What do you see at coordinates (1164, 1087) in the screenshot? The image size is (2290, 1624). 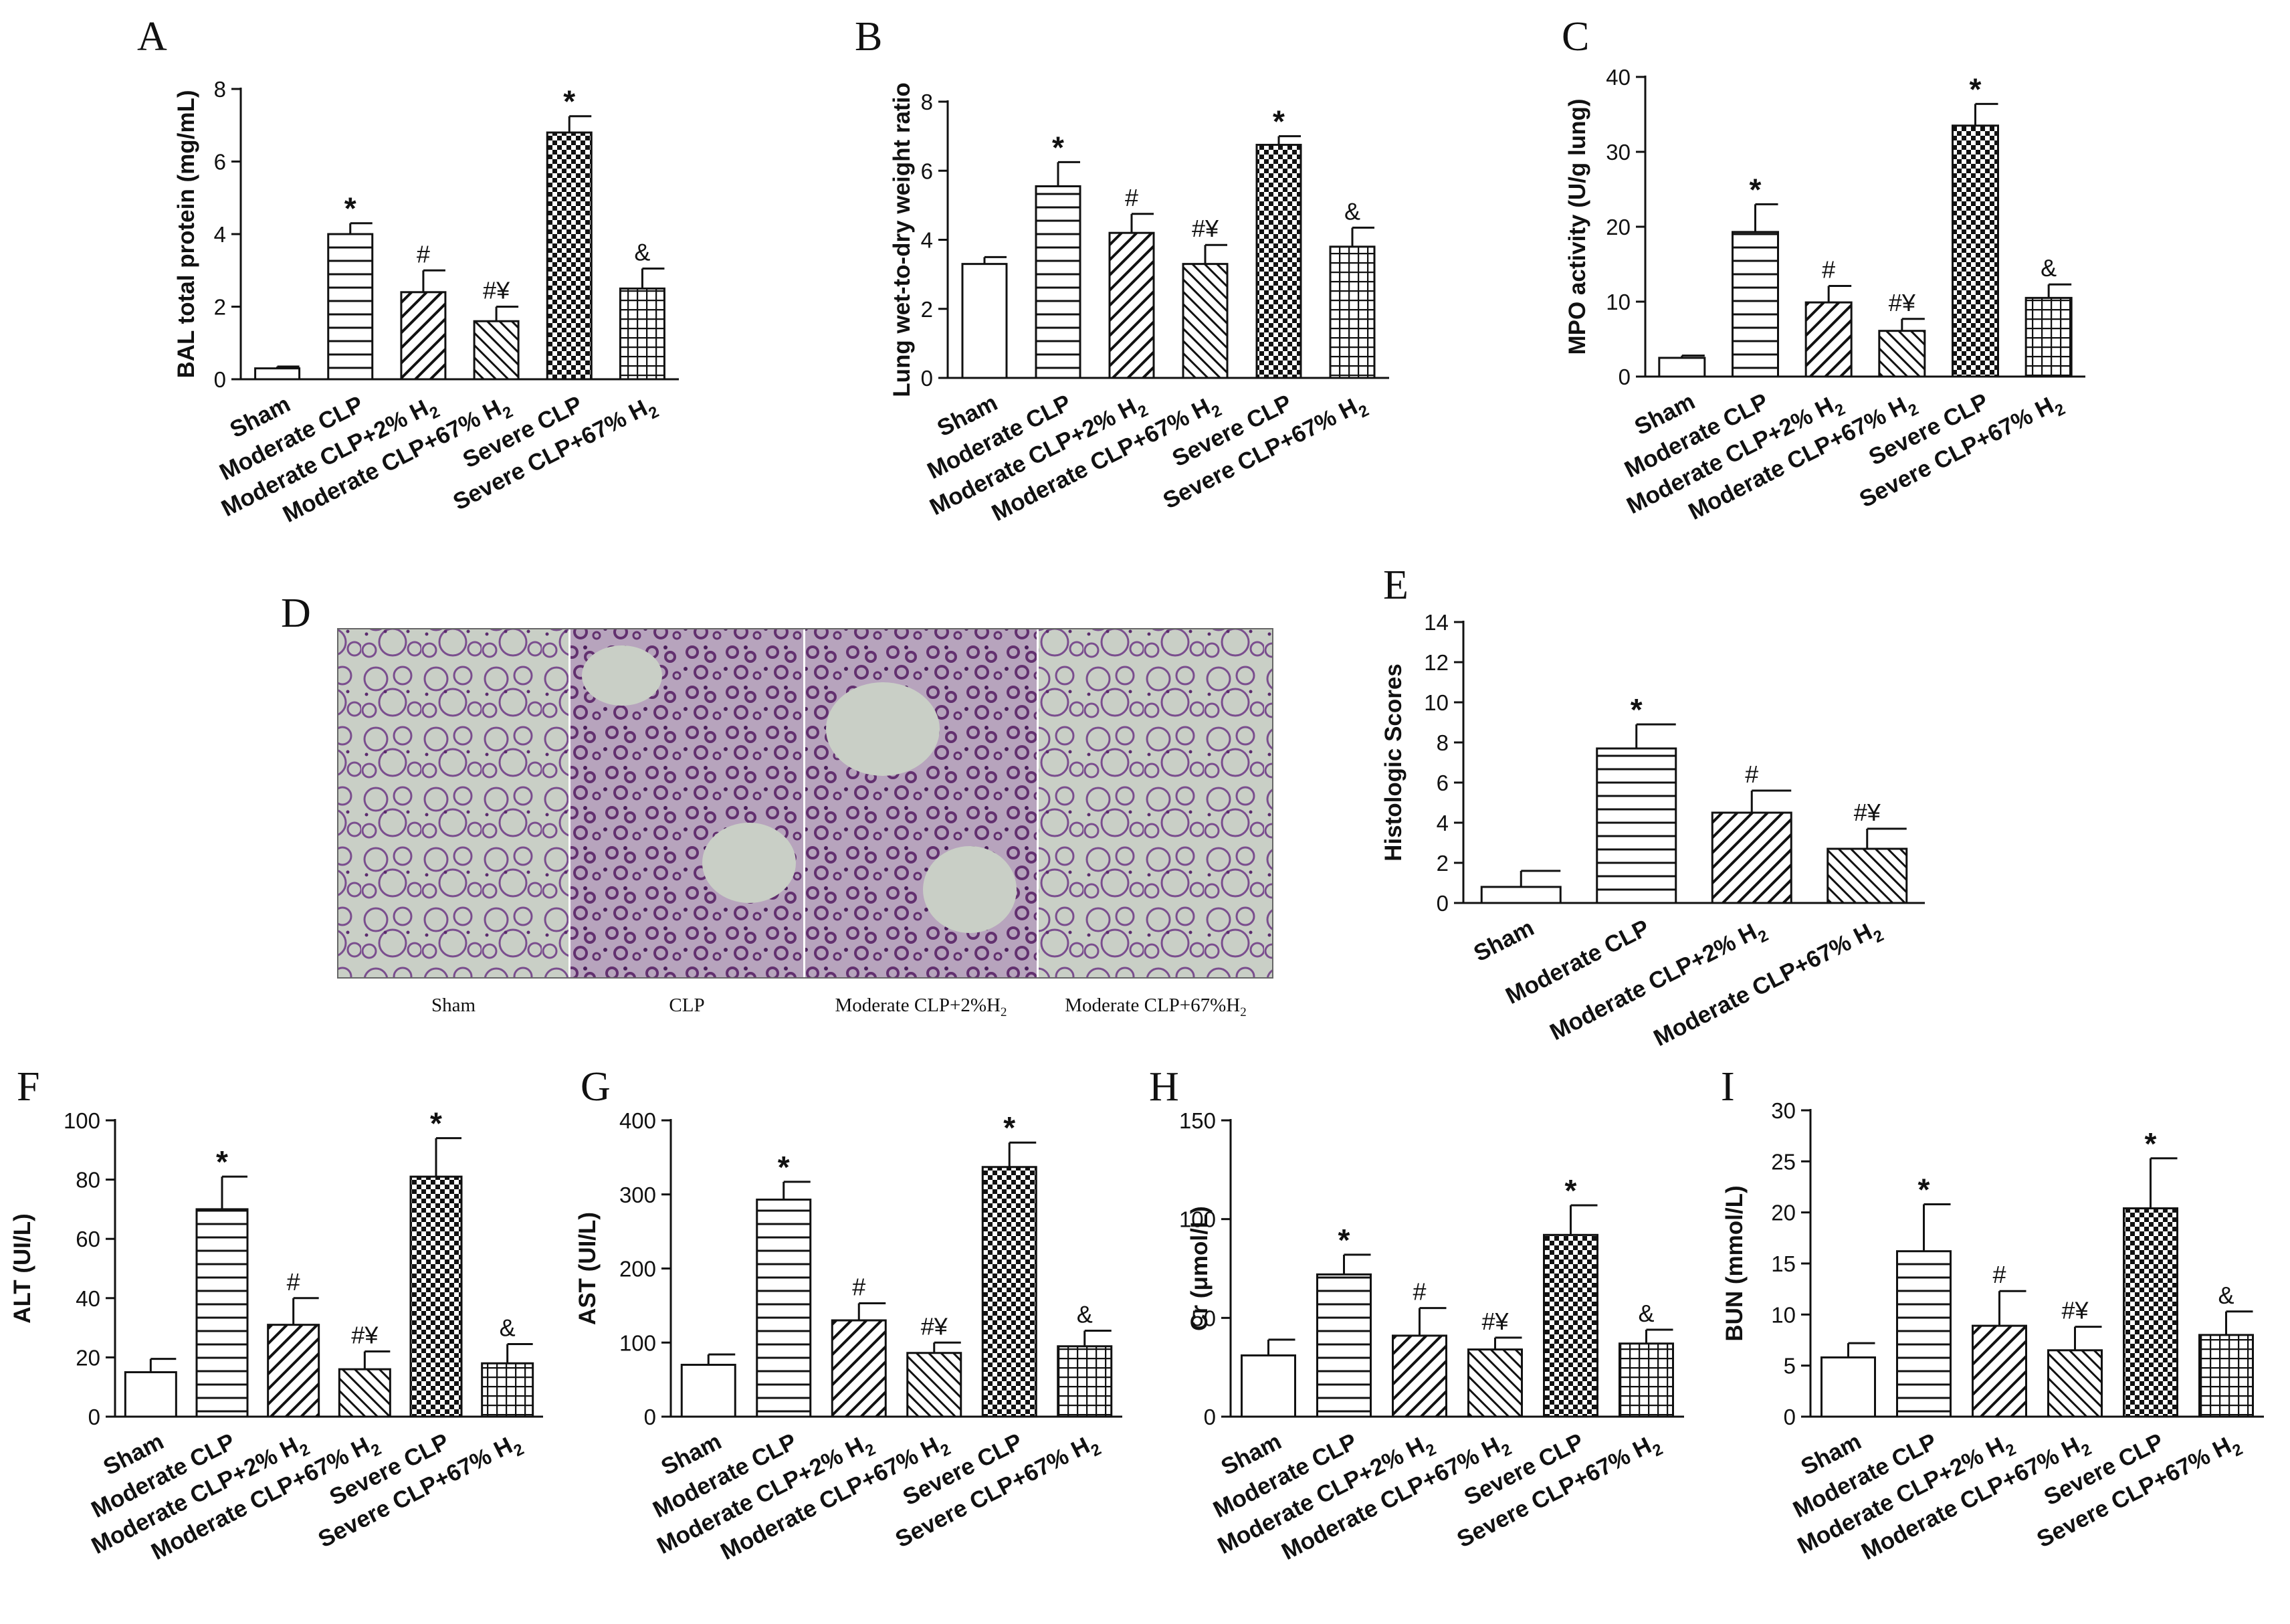 I see `panel-letter-h: H` at bounding box center [1164, 1087].